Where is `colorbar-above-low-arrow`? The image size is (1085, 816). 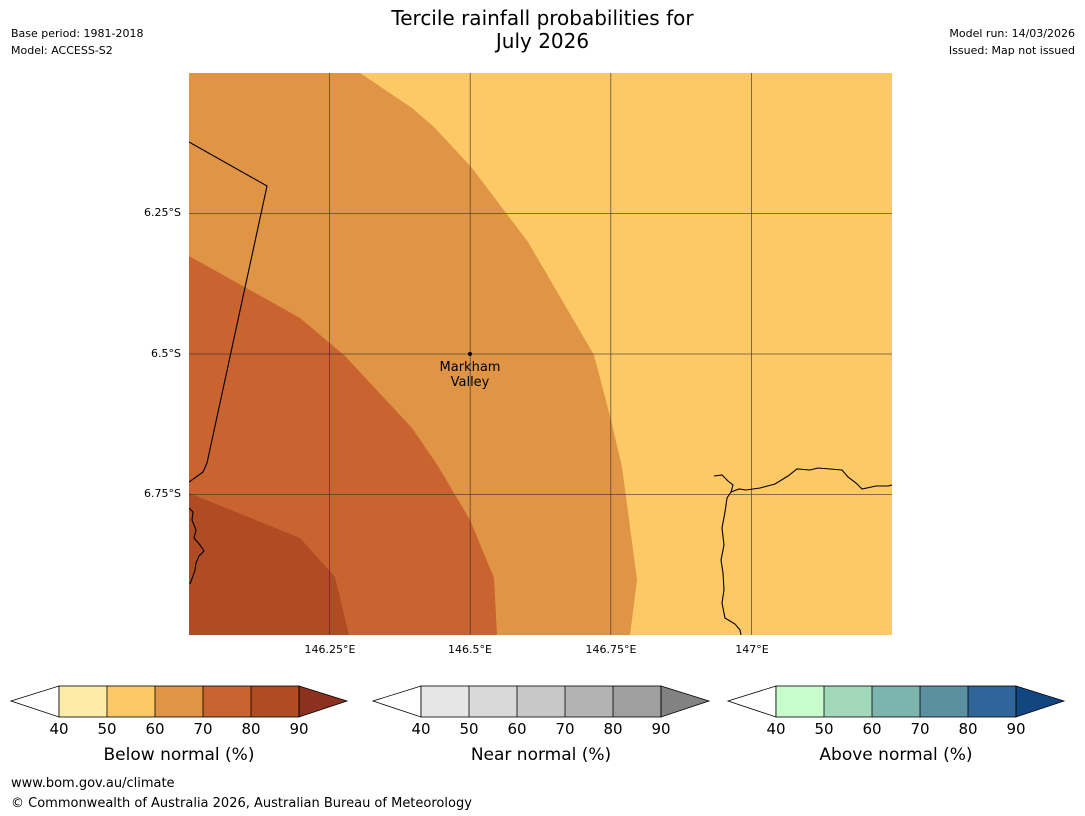
colorbar-above-low-arrow is located at coordinates (751, 701).